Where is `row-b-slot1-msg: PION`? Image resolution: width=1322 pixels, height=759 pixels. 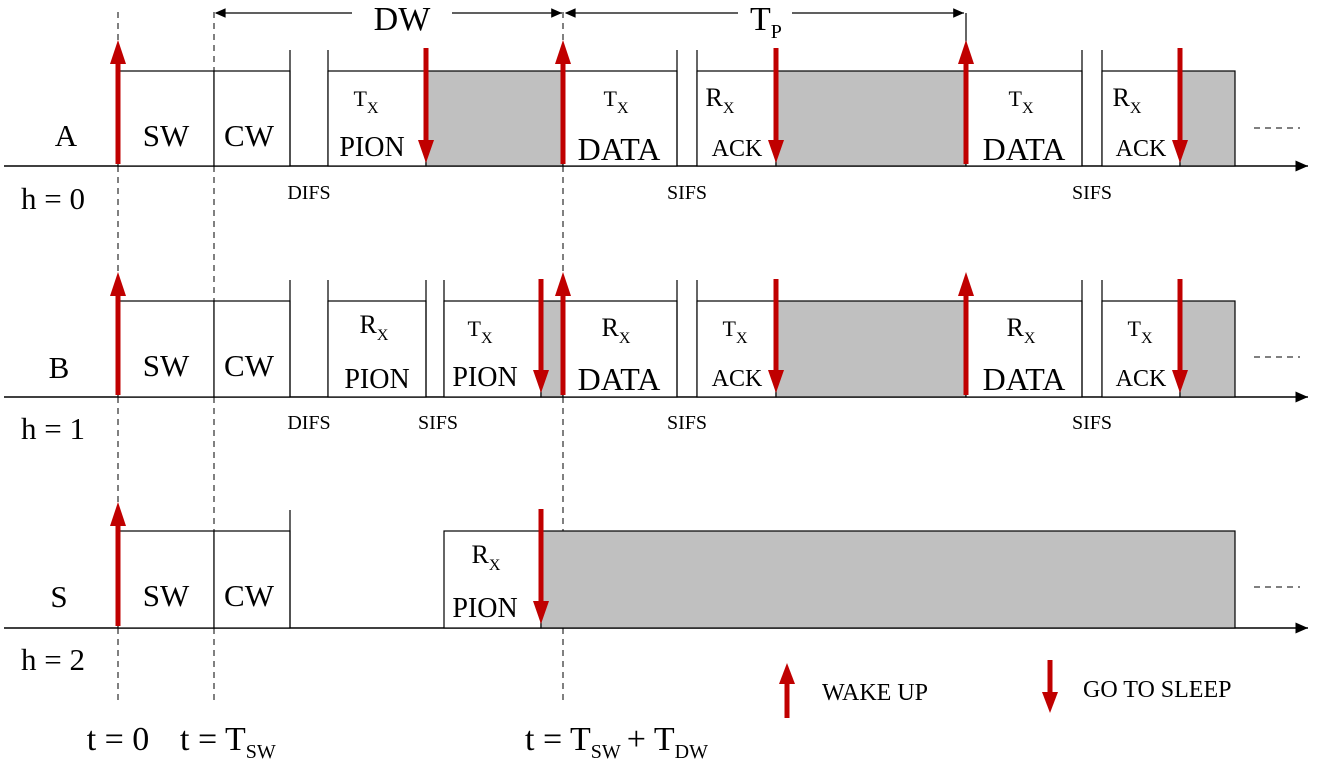 row-b-slot1-msg: PION is located at coordinates (376, 379).